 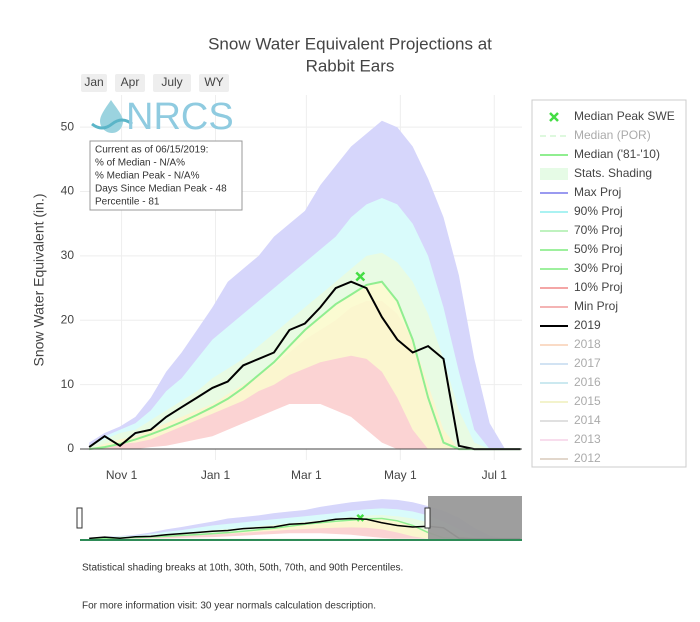 I want to click on legend-item: 2013, so click(x=570, y=439).